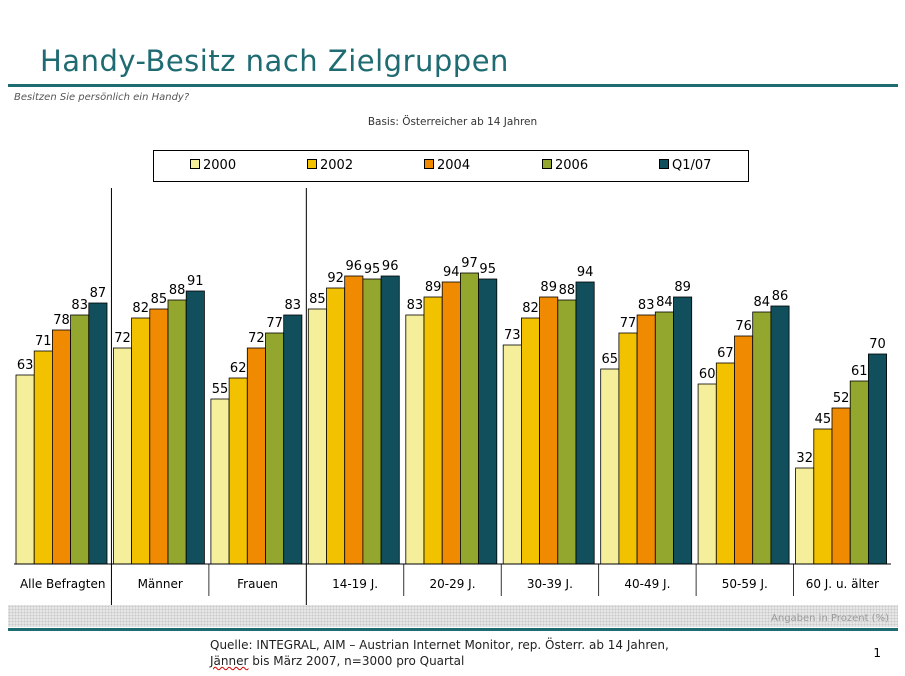 This screenshot has height=676, width=905. I want to click on data-label: 73, so click(512, 335).